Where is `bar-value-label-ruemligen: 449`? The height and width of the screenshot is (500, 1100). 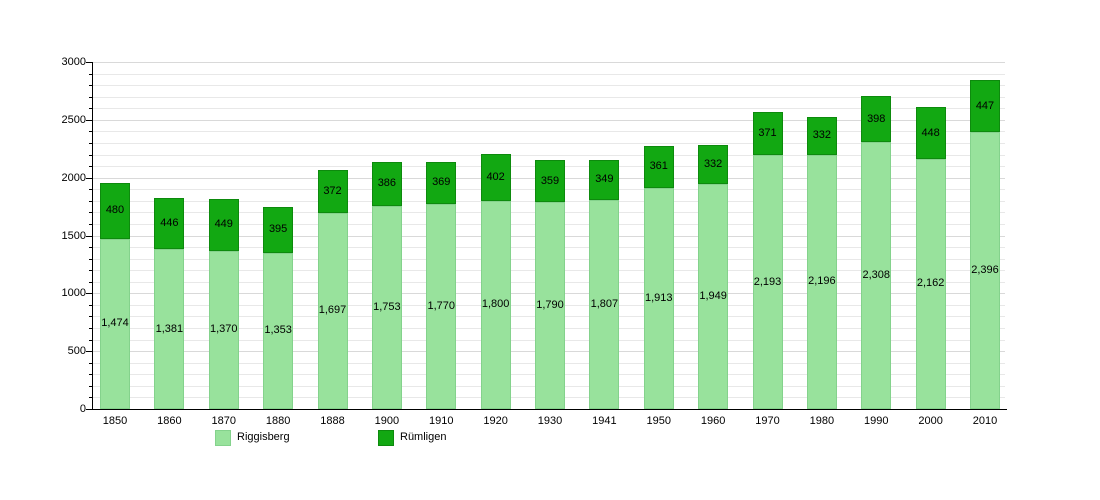
bar-value-label-ruemligen: 449 is located at coordinates (223, 224).